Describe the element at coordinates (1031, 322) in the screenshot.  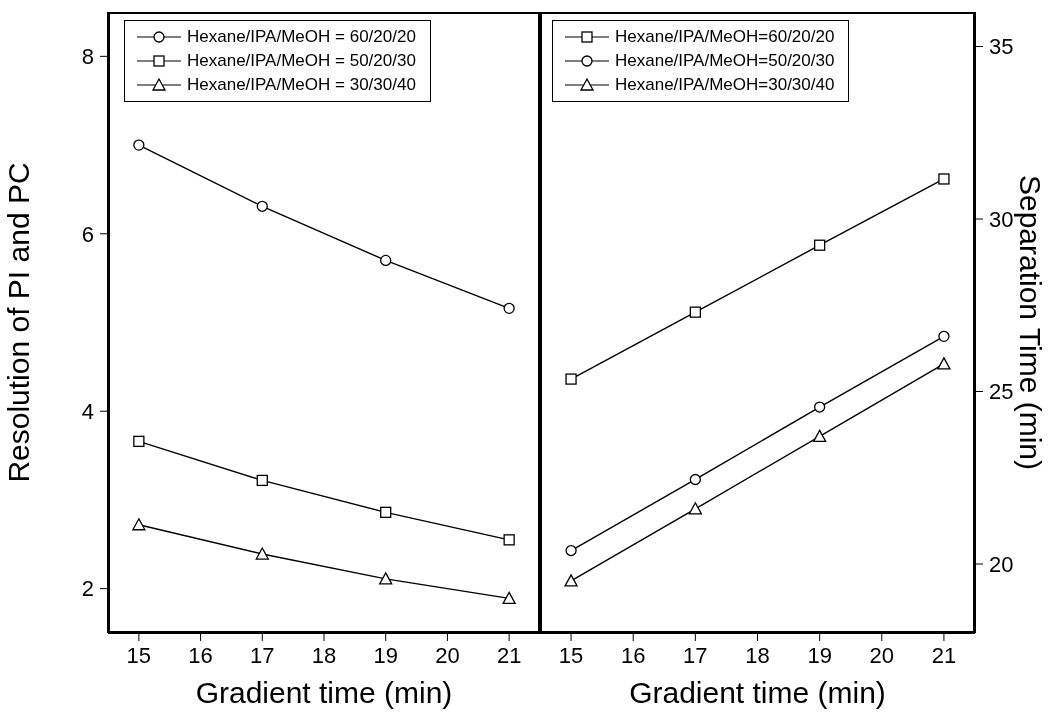
I see `y2-axis-title: Separation Time (min)` at that location.